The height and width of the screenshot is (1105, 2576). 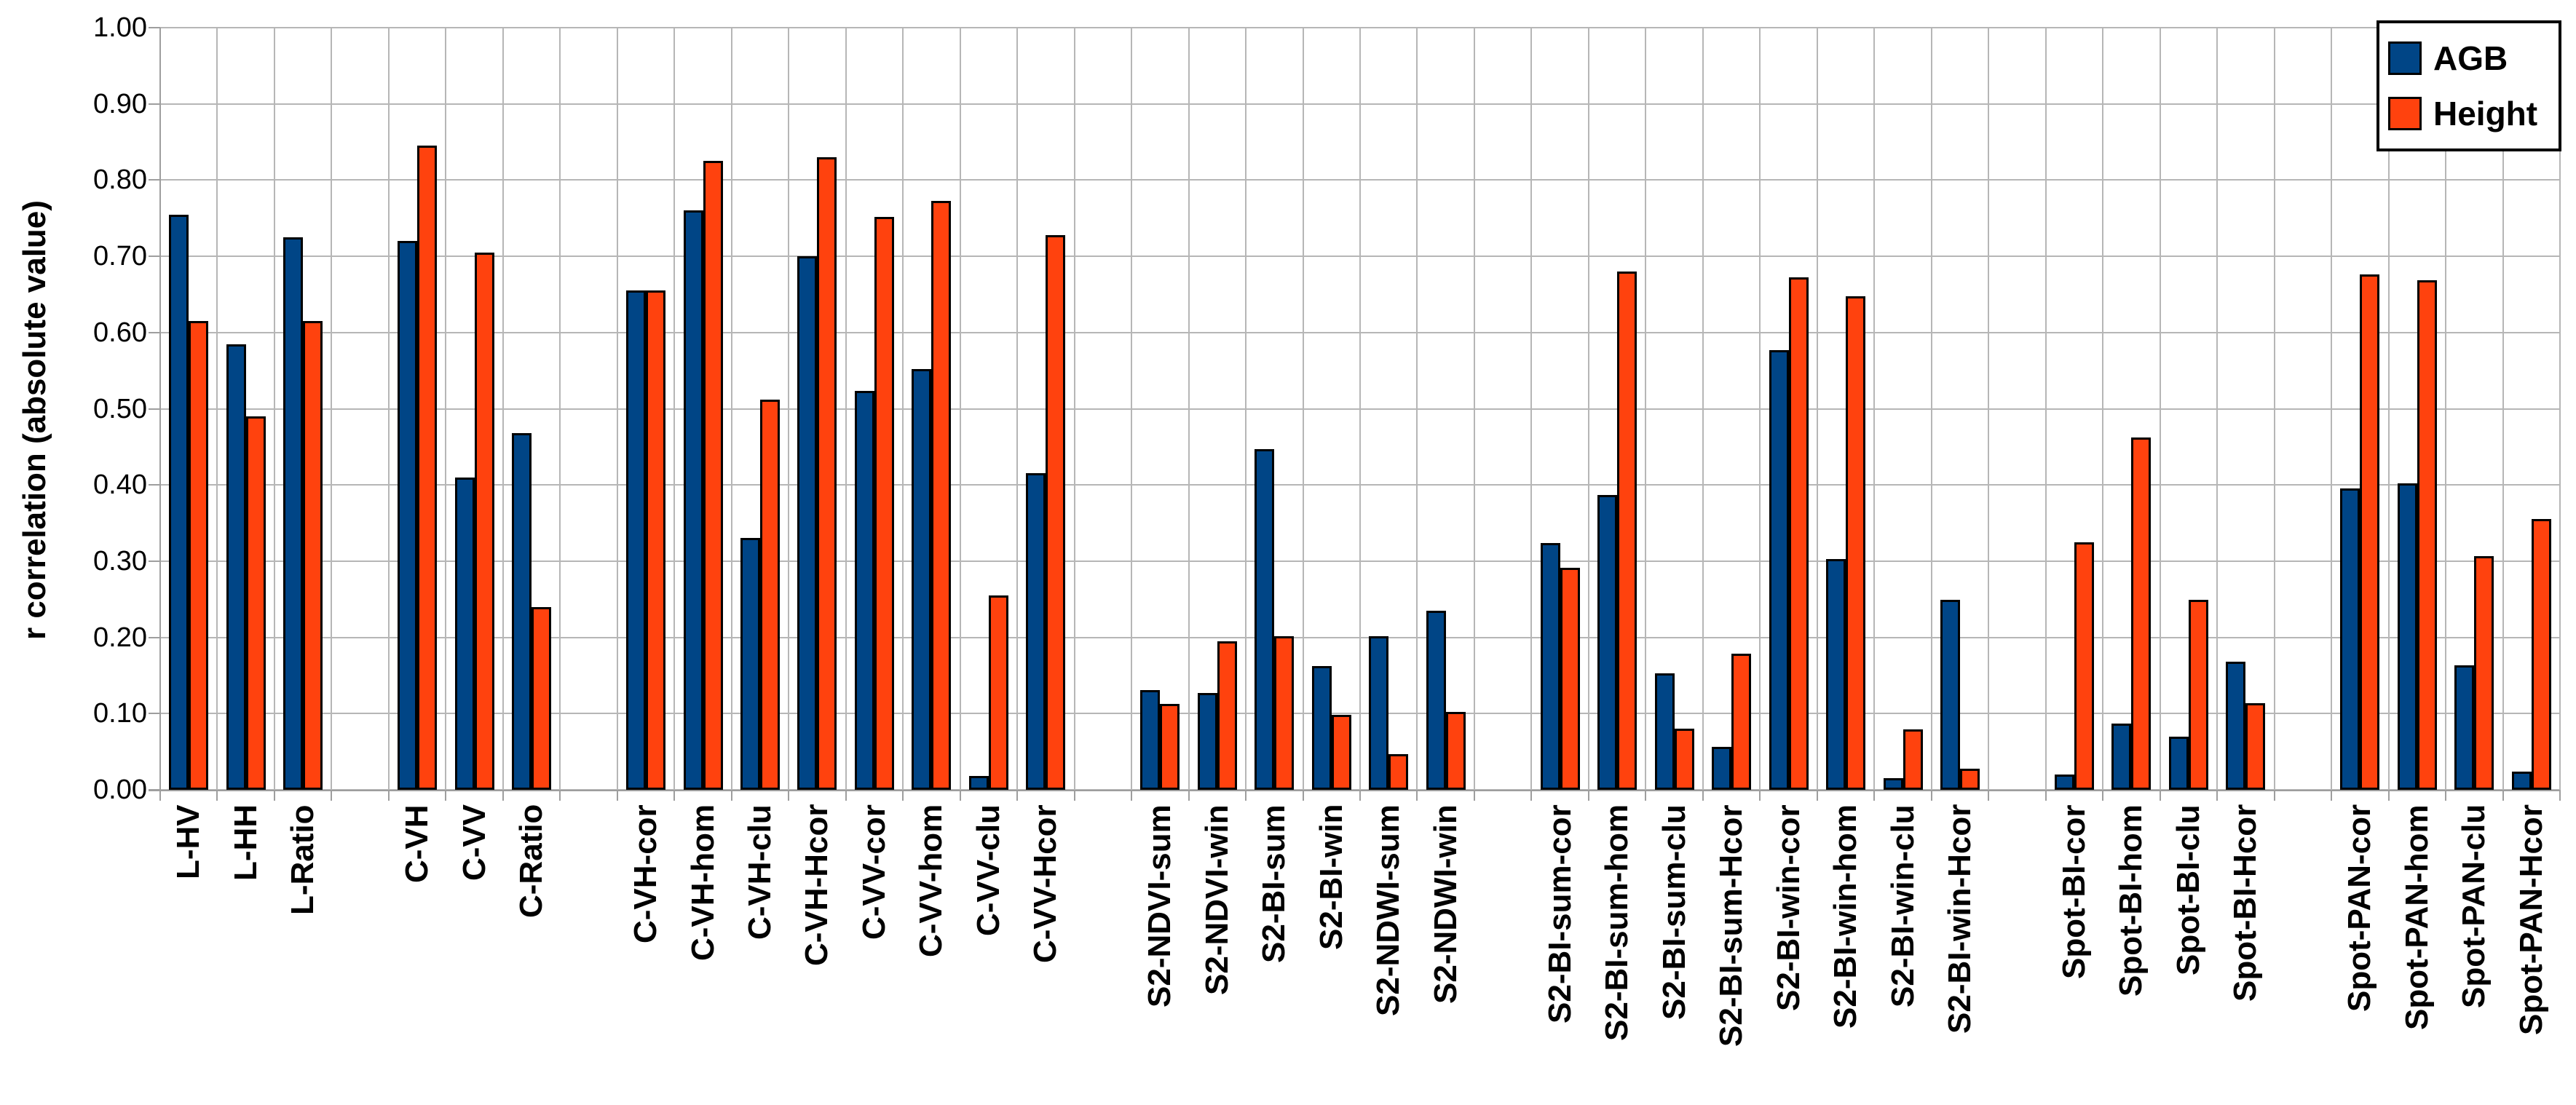 What do you see at coordinates (1684, 759) in the screenshot?
I see `bar-height-S2-BI-sum-clu` at bounding box center [1684, 759].